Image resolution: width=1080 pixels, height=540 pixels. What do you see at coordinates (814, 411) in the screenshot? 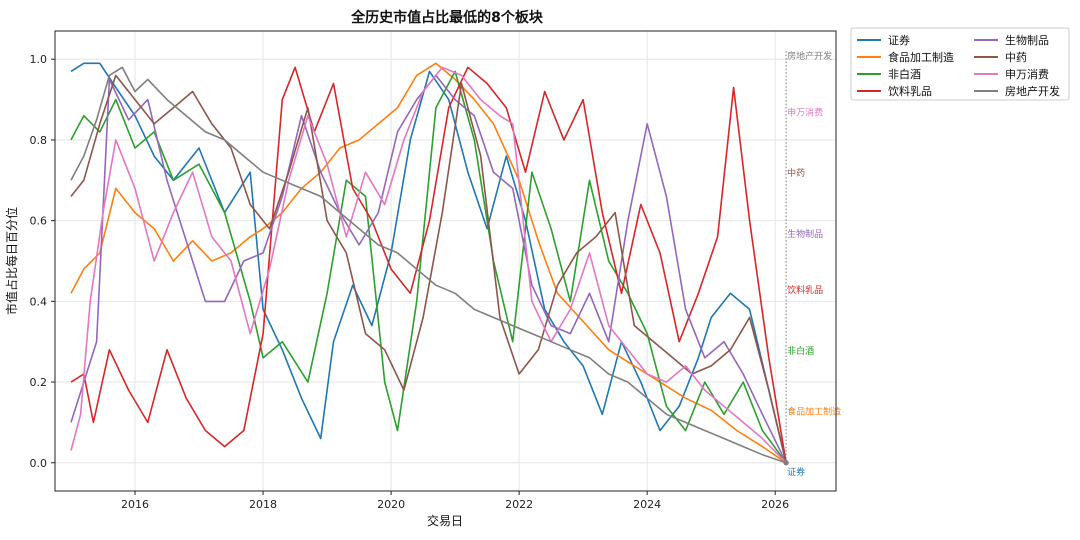
I see `series-end-label: 食品加工制造` at bounding box center [814, 411].